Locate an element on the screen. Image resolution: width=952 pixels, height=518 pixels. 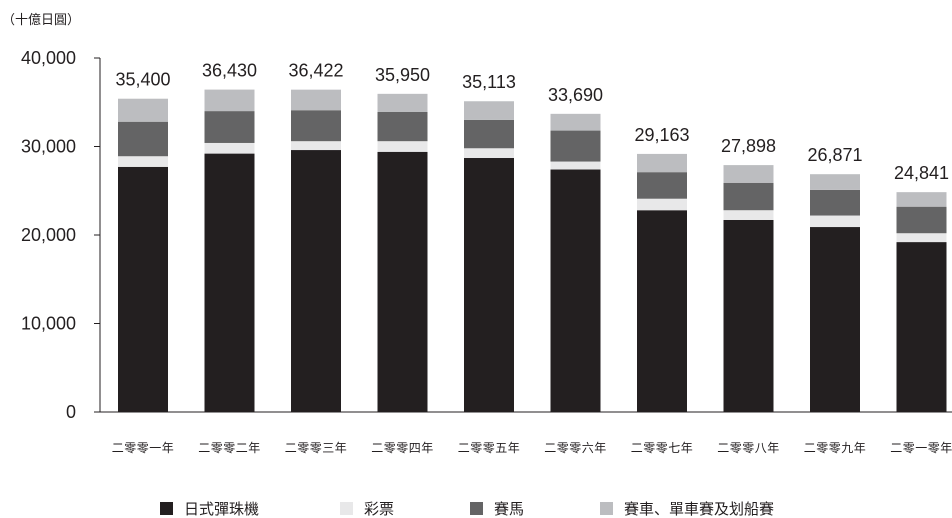
bar-total-label: 36,430 is located at coordinates (229, 71).